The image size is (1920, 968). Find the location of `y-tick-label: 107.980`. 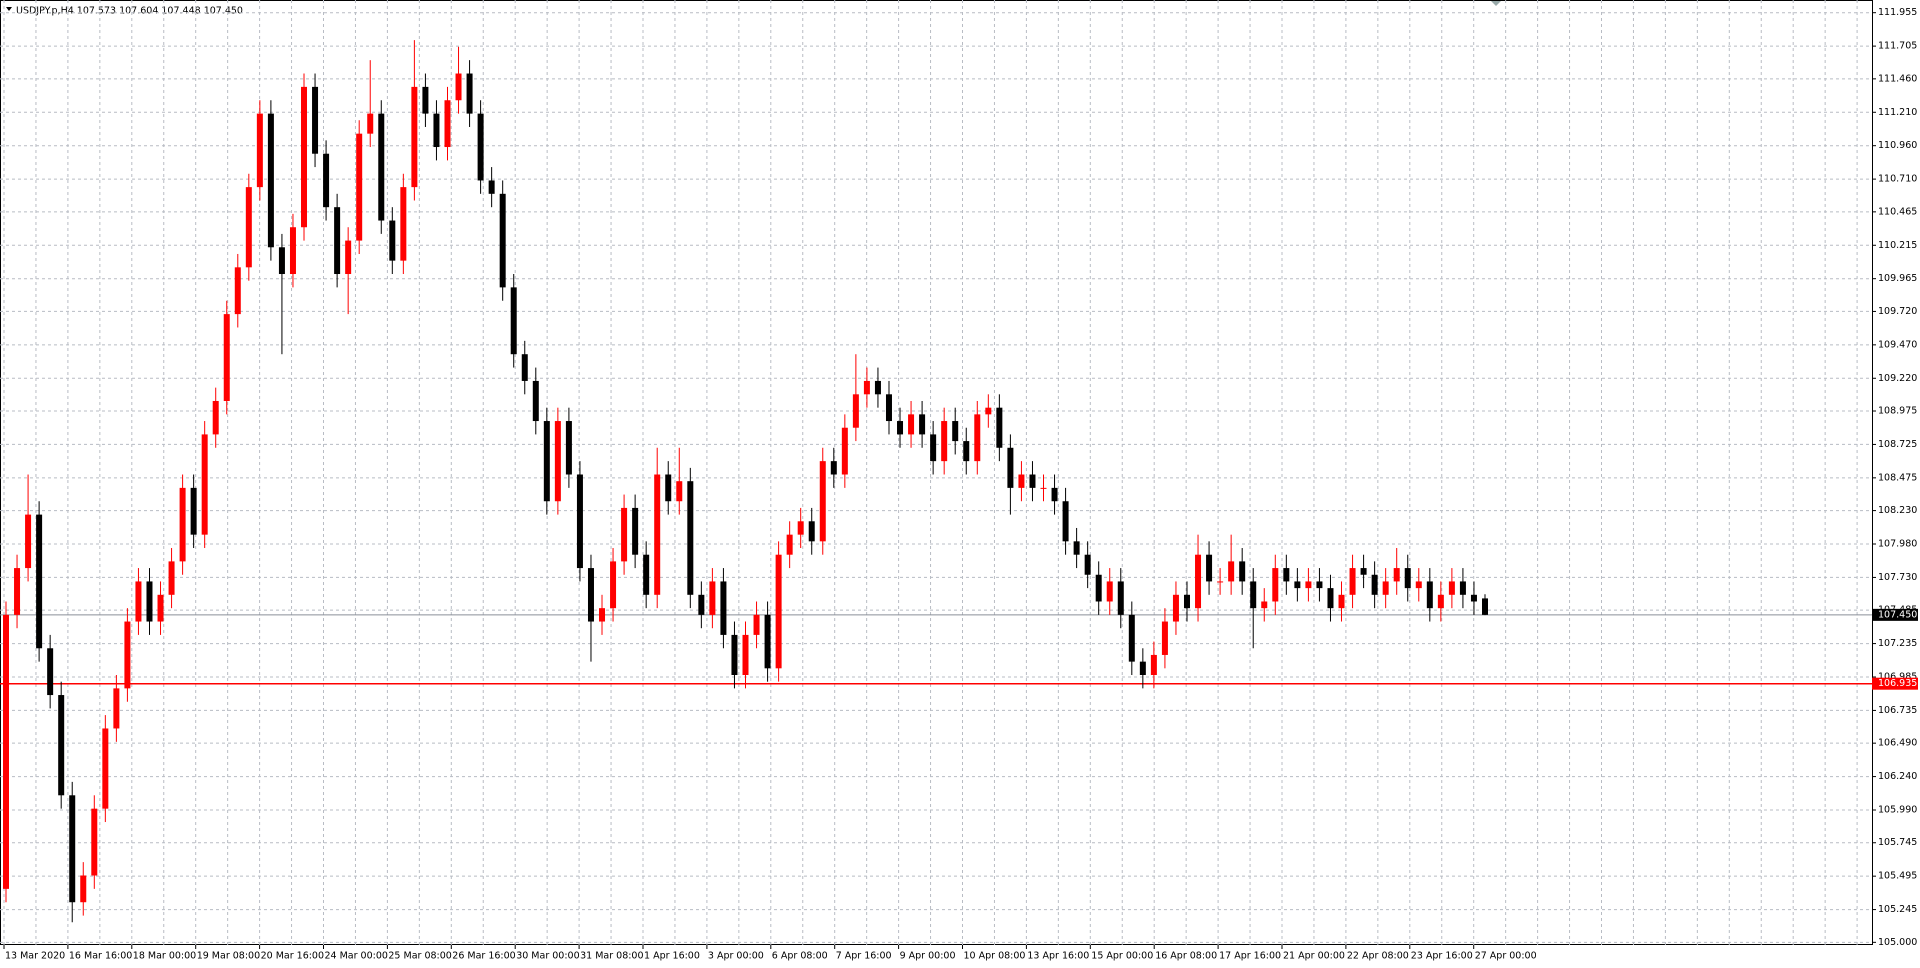

y-tick-label: 107.980 is located at coordinates (1897, 544).